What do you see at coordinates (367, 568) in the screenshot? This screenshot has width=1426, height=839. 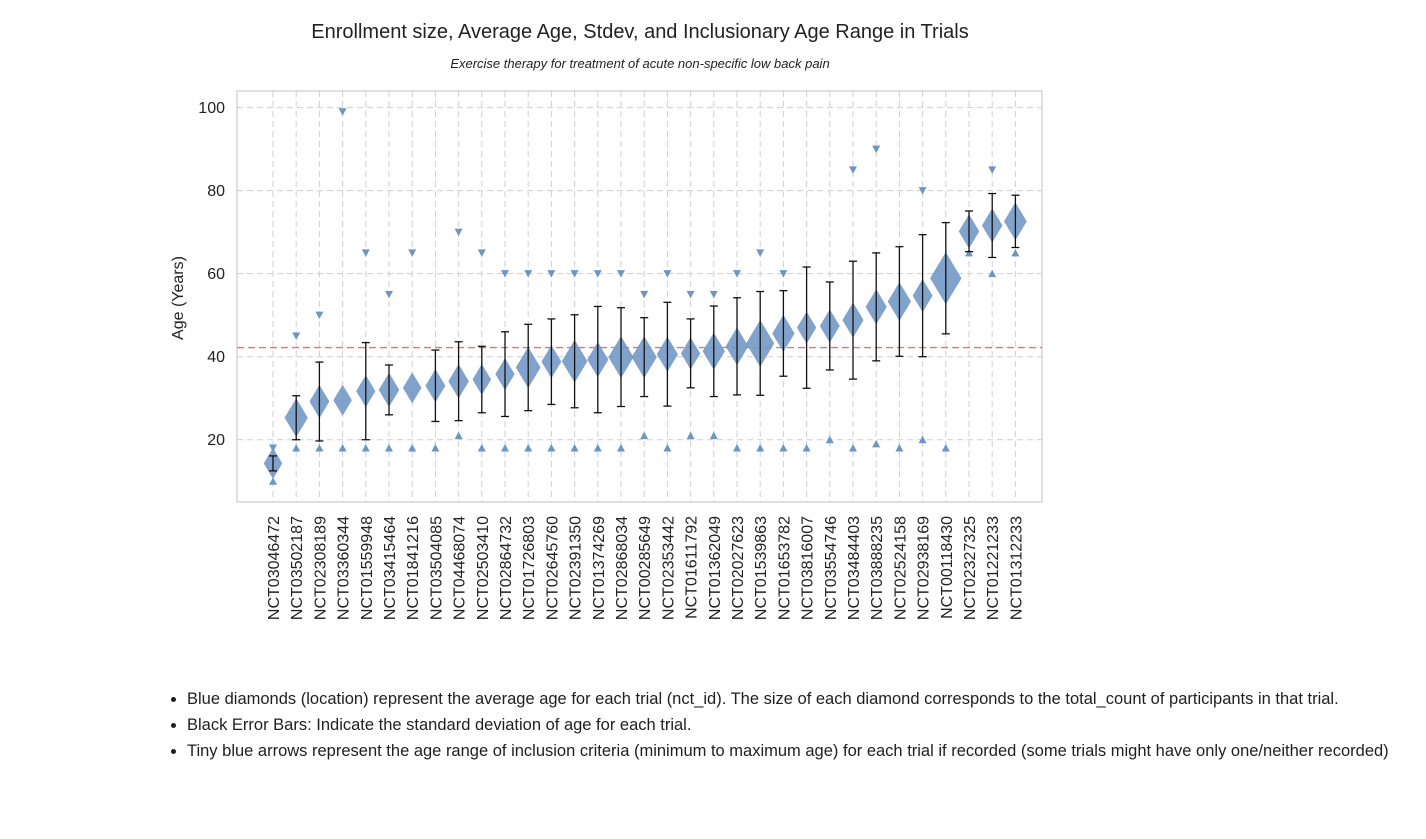 I see `x-tick-label: NCT01559948` at bounding box center [367, 568].